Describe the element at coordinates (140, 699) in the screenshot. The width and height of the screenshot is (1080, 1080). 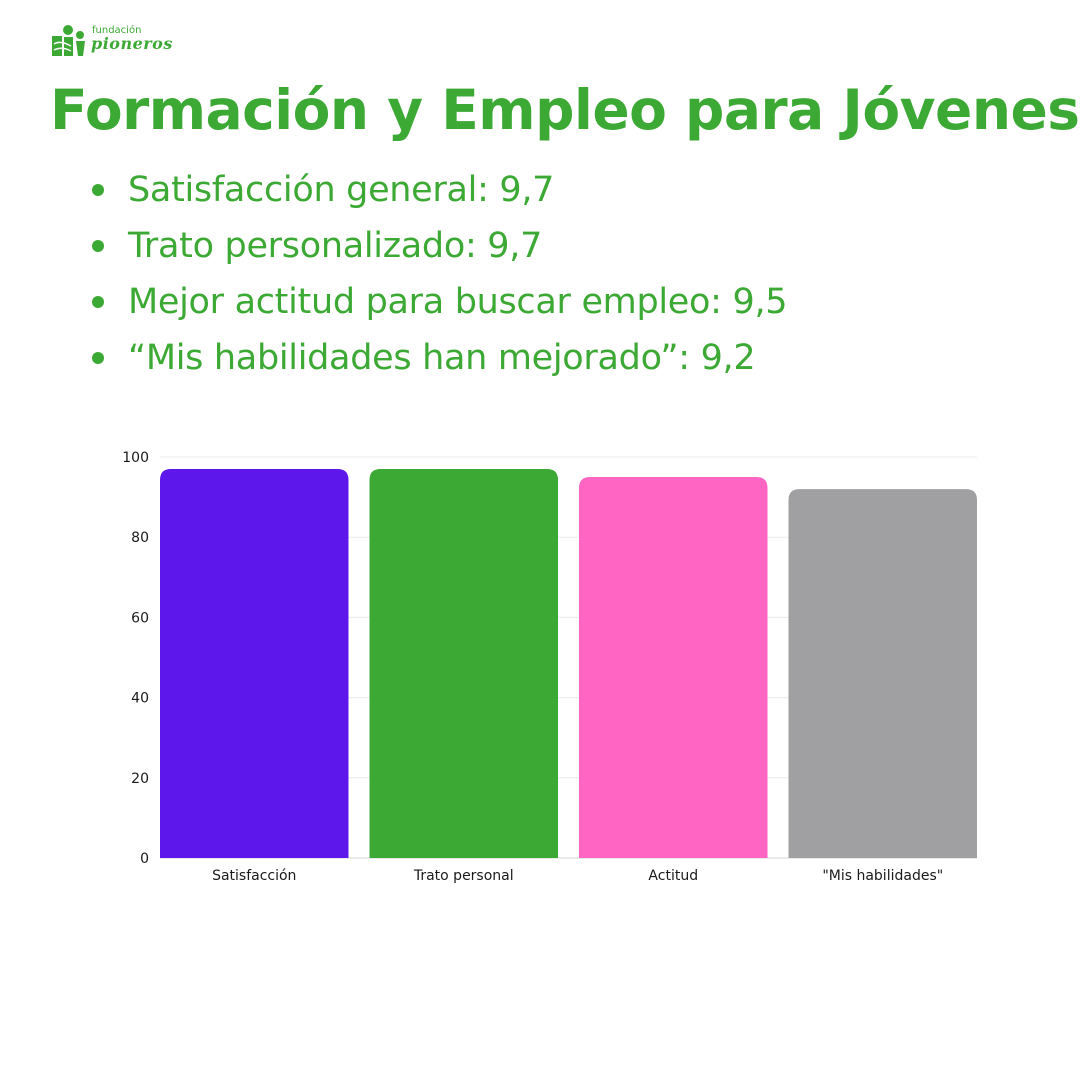
I see `y-tick-label: 40` at that location.